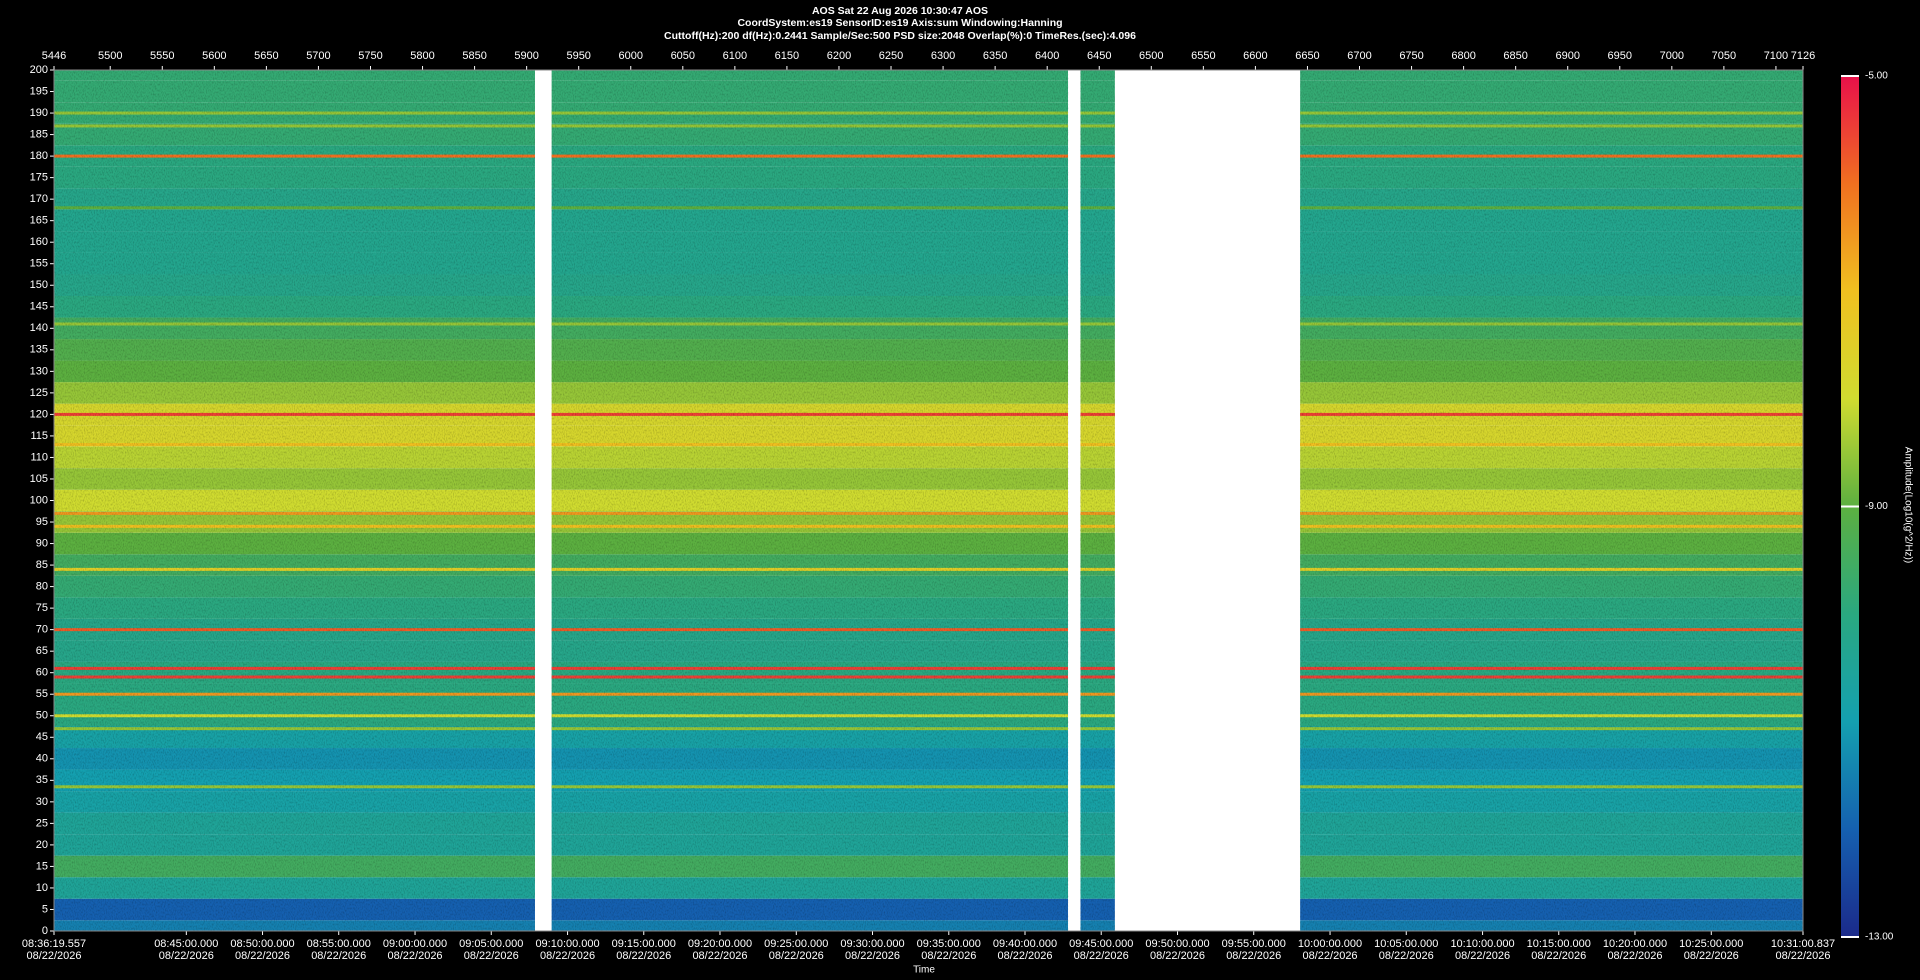 This screenshot has height=980, width=1920. I want to click on y-tick-label: 125, so click(39, 393).